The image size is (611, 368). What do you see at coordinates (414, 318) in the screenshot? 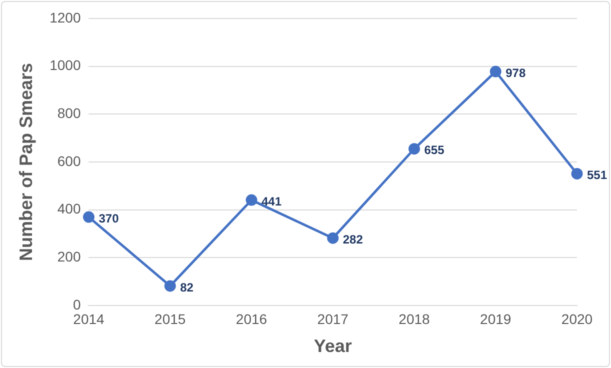
I see `x-tick-label: 2018` at bounding box center [414, 318].